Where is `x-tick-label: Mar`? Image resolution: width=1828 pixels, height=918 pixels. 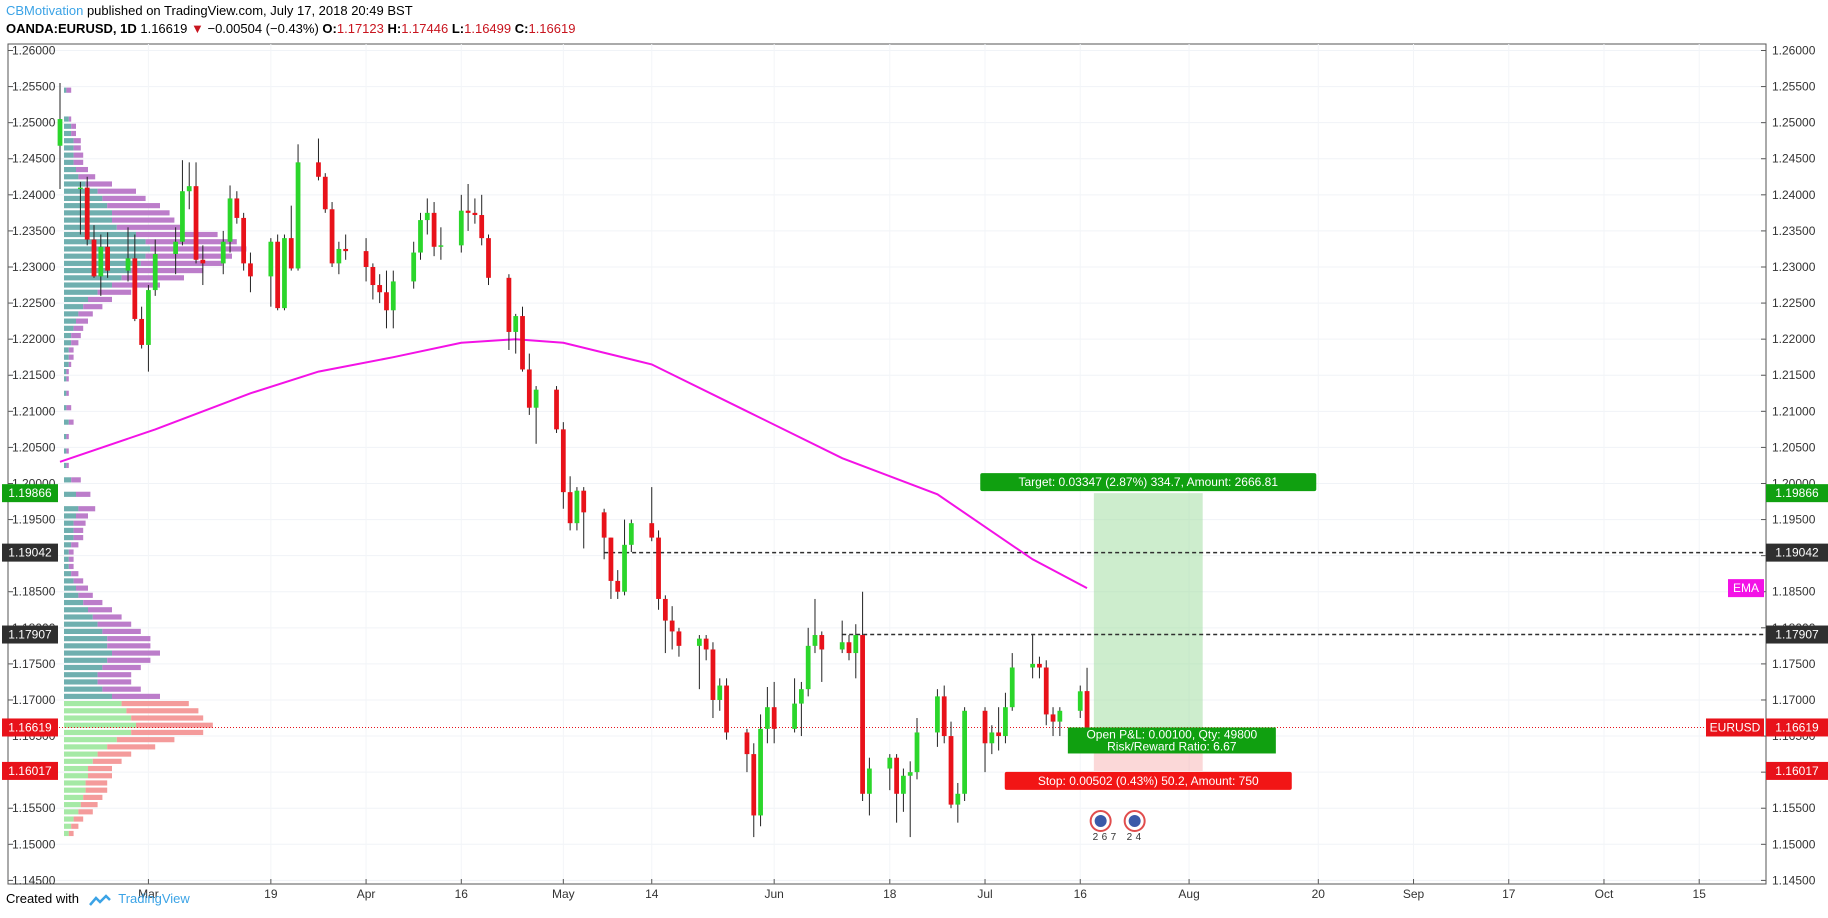 x-tick-label: Mar is located at coordinates (148, 894).